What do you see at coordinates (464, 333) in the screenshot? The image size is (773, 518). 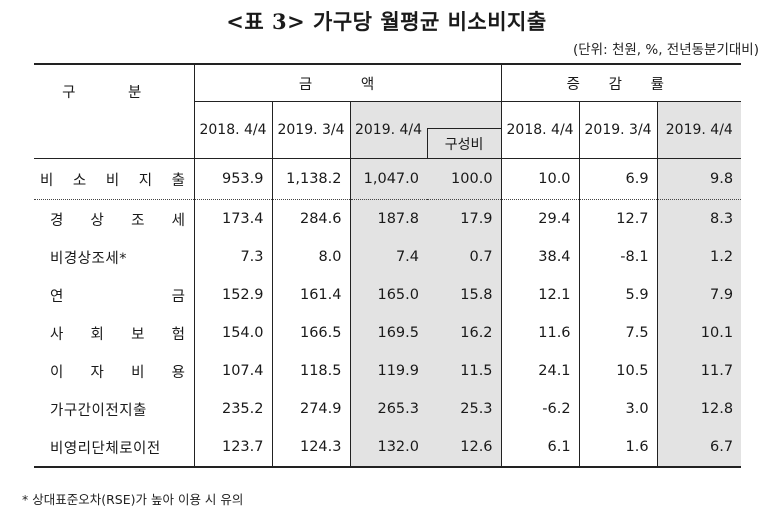 I see `cell-value: 16.2` at bounding box center [464, 333].